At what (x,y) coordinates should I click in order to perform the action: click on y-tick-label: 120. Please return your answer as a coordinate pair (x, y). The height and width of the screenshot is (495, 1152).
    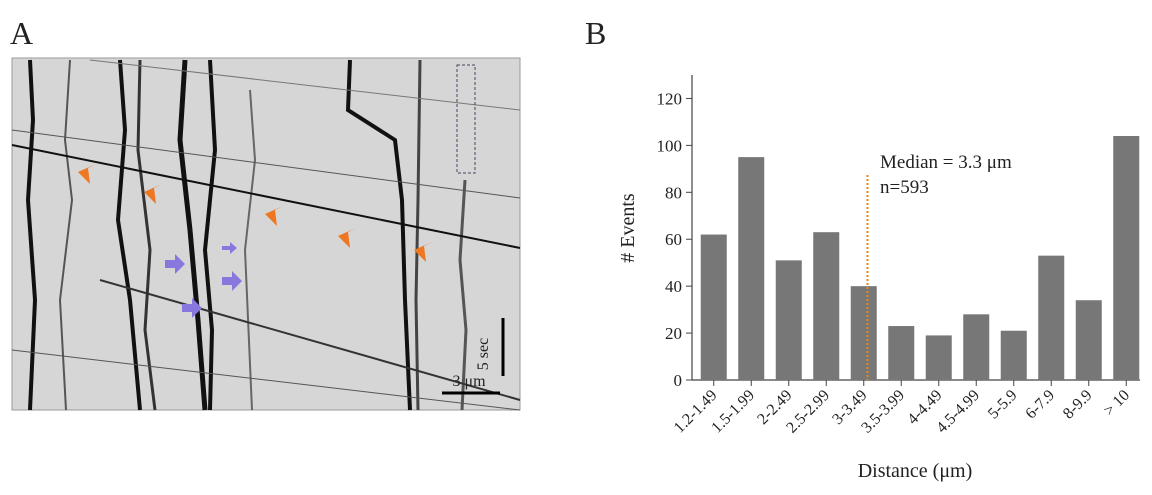
    Looking at the image, I should click on (670, 98).